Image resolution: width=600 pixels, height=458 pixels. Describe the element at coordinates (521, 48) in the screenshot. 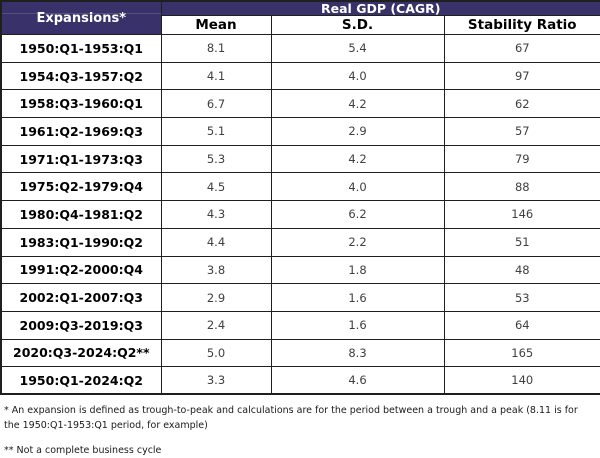

I see `stability-ratio-value: 67` at that location.